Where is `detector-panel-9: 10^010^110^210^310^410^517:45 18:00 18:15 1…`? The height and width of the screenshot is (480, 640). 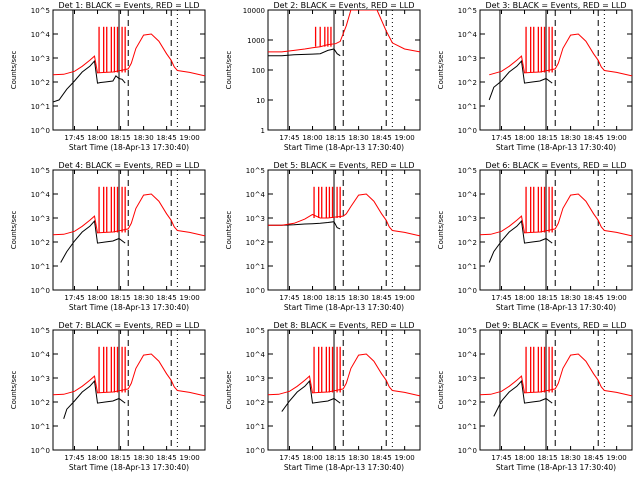 detector-panel-9: 10^010^110^210^310^410^517:45 18:00 18:15 1… is located at coordinates (535, 396).